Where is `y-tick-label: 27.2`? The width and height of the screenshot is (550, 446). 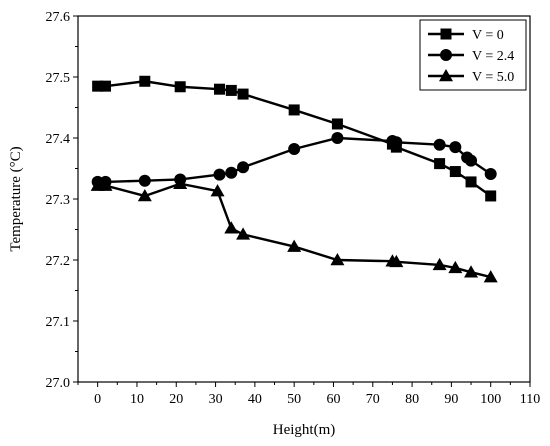
y-tick-label: 27.2 is located at coordinates (58, 261).